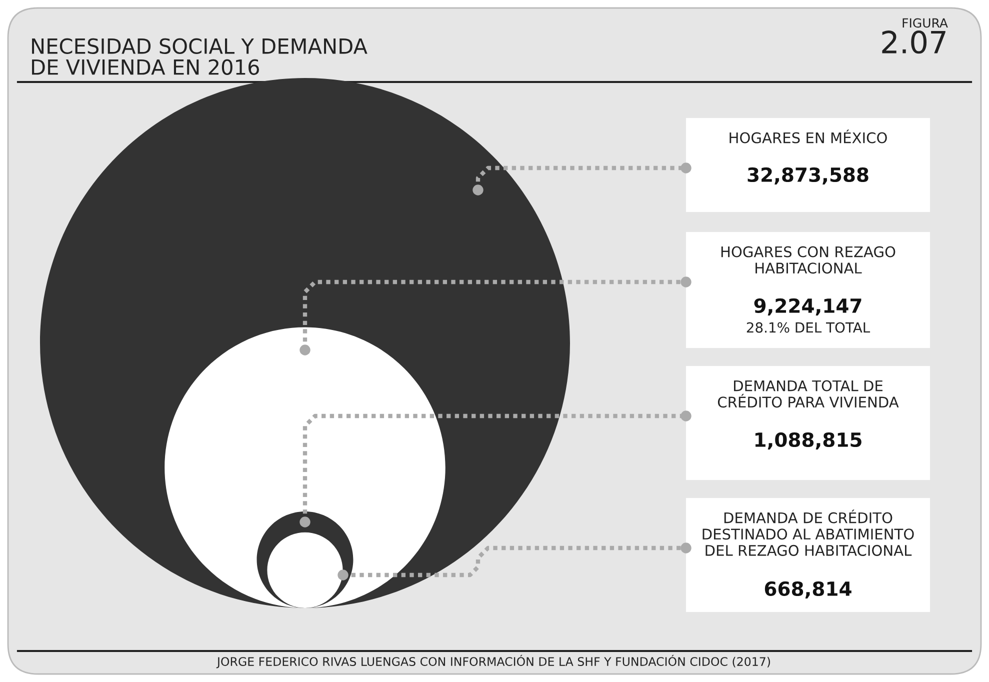  I want to click on category-label: DEMANDA DE CRÉDITO DESTINADO AL ABATIMIENTO DEL REZAGO HABITACIONAL, so click(808, 533).